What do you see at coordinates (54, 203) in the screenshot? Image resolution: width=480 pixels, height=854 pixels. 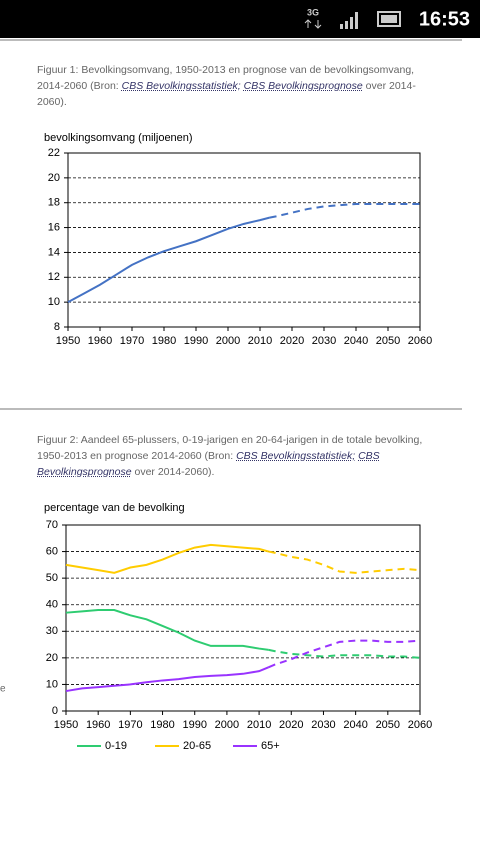 I see `y-tick-label: 18` at bounding box center [54, 203].